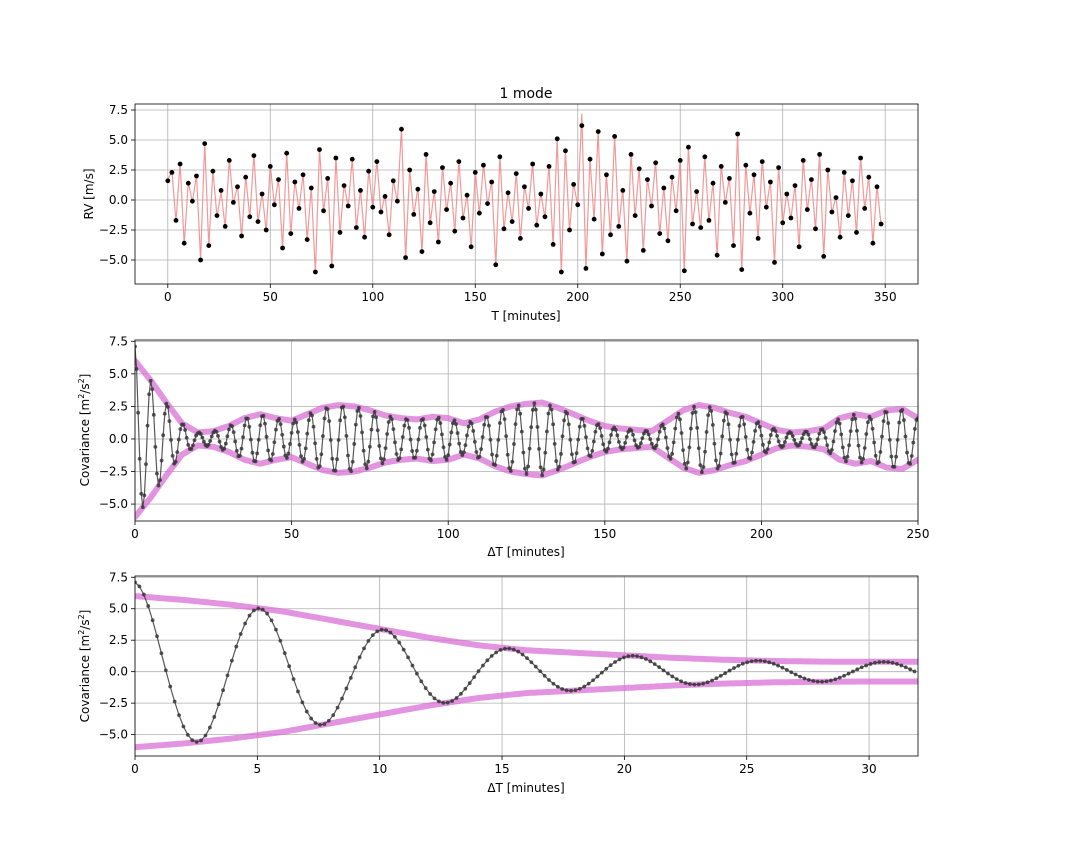 The height and width of the screenshot is (864, 1080). I want to click on envelope-upper, so click(526, 629).